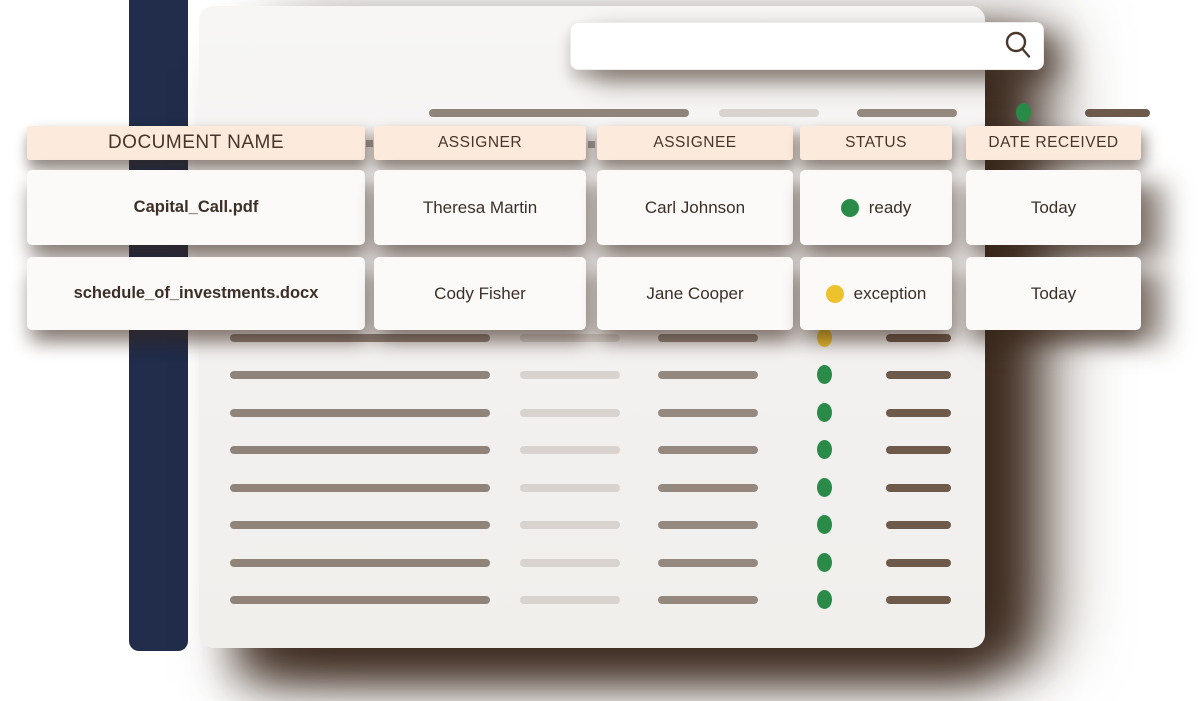 This screenshot has height=701, width=1200. I want to click on search-icon, so click(1018, 46).